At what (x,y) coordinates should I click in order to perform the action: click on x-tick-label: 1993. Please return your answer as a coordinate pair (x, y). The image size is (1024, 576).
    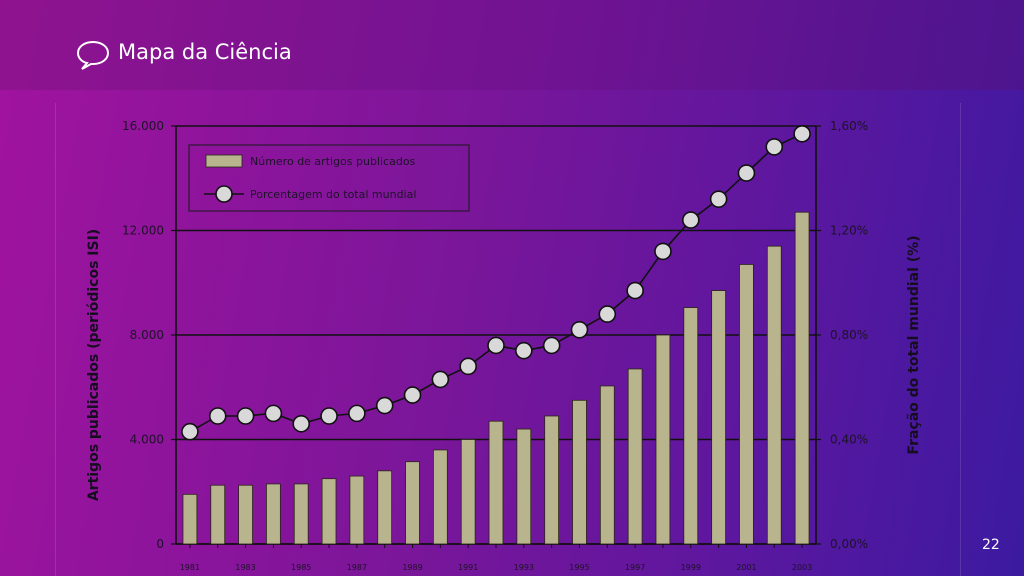
    Looking at the image, I should click on (524, 567).